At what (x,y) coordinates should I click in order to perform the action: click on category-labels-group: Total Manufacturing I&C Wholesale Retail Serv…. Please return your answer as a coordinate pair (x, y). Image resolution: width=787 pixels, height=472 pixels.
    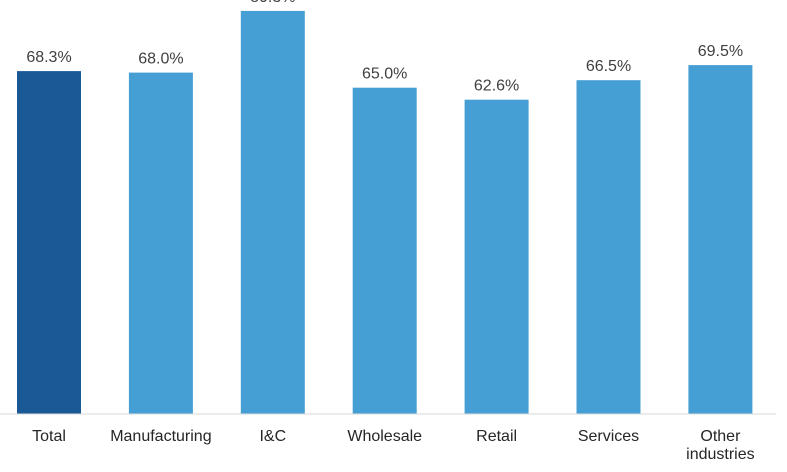
    Looking at the image, I should click on (393, 445).